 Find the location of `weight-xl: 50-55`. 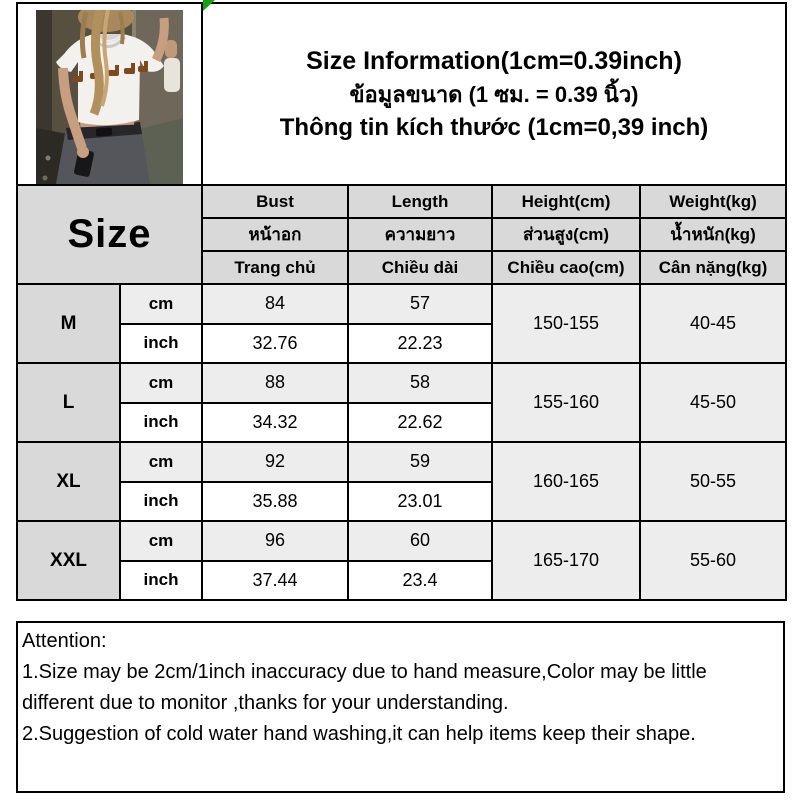

weight-xl: 50-55 is located at coordinates (713, 481).